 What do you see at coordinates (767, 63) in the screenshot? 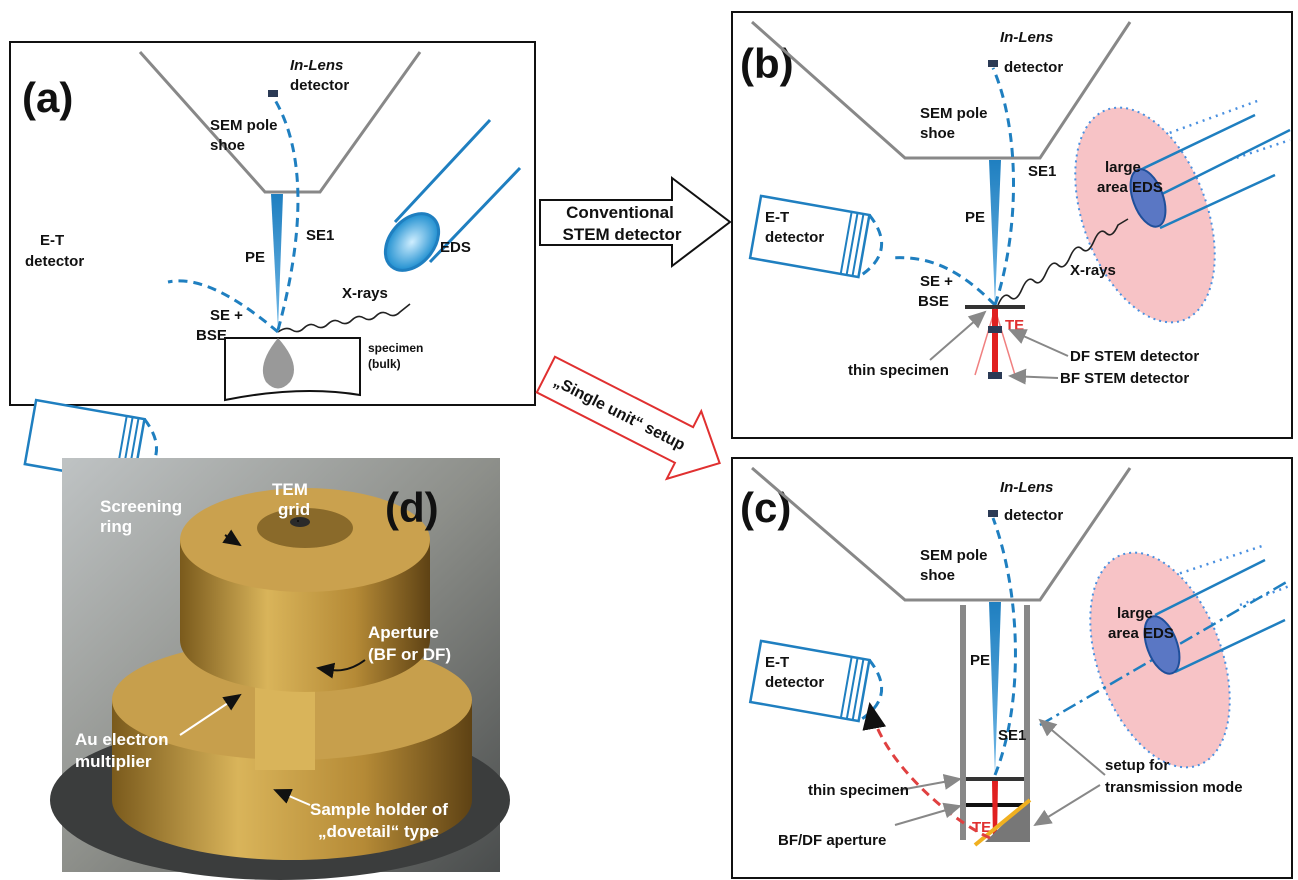
I see `panel-label: (b)` at bounding box center [767, 63].